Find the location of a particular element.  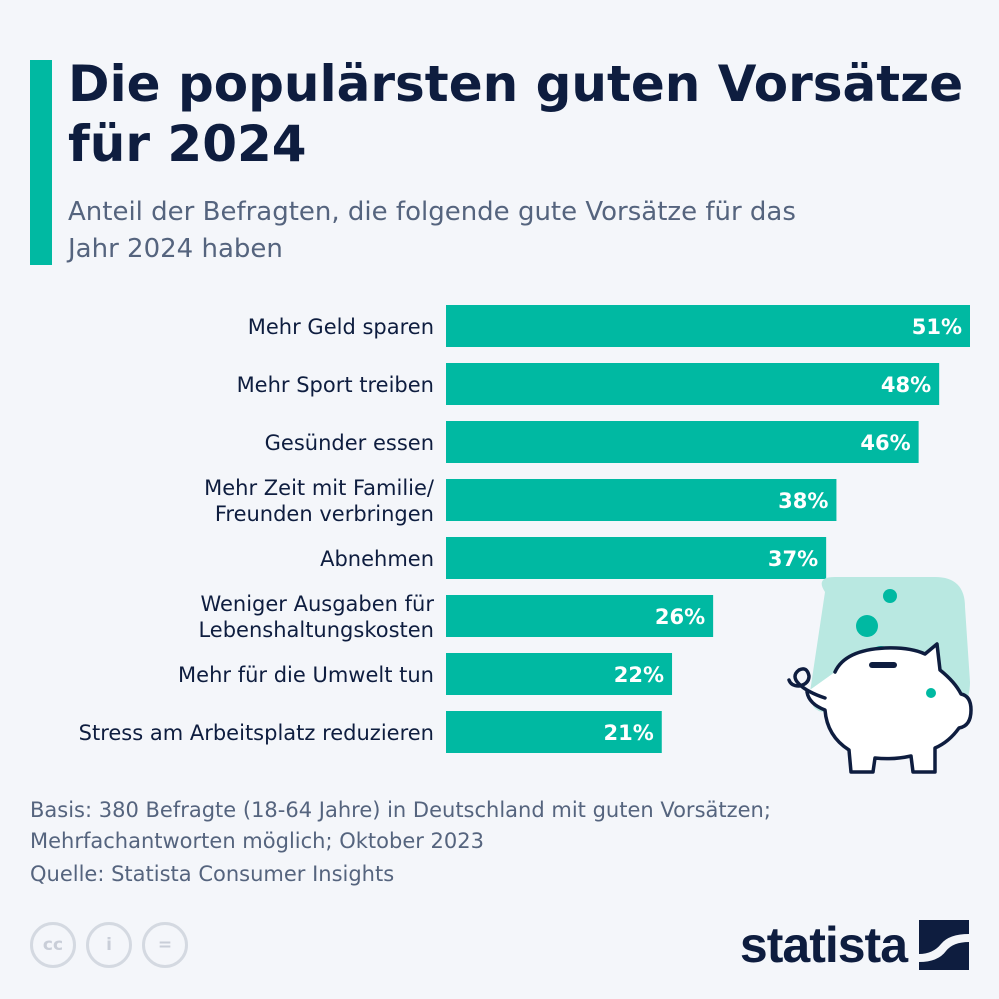

no-derivatives-icon: = is located at coordinates (165, 945).